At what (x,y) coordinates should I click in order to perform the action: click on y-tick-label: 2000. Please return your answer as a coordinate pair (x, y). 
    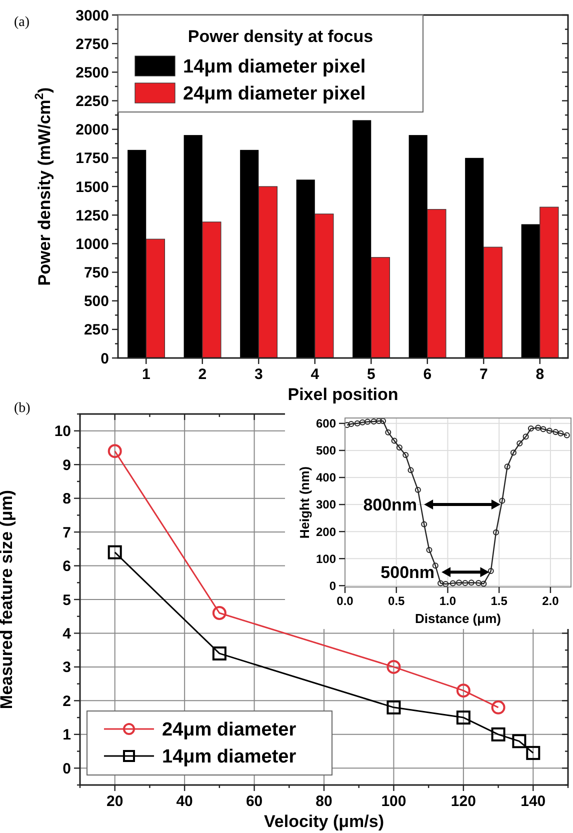
    Looking at the image, I should click on (92, 130).